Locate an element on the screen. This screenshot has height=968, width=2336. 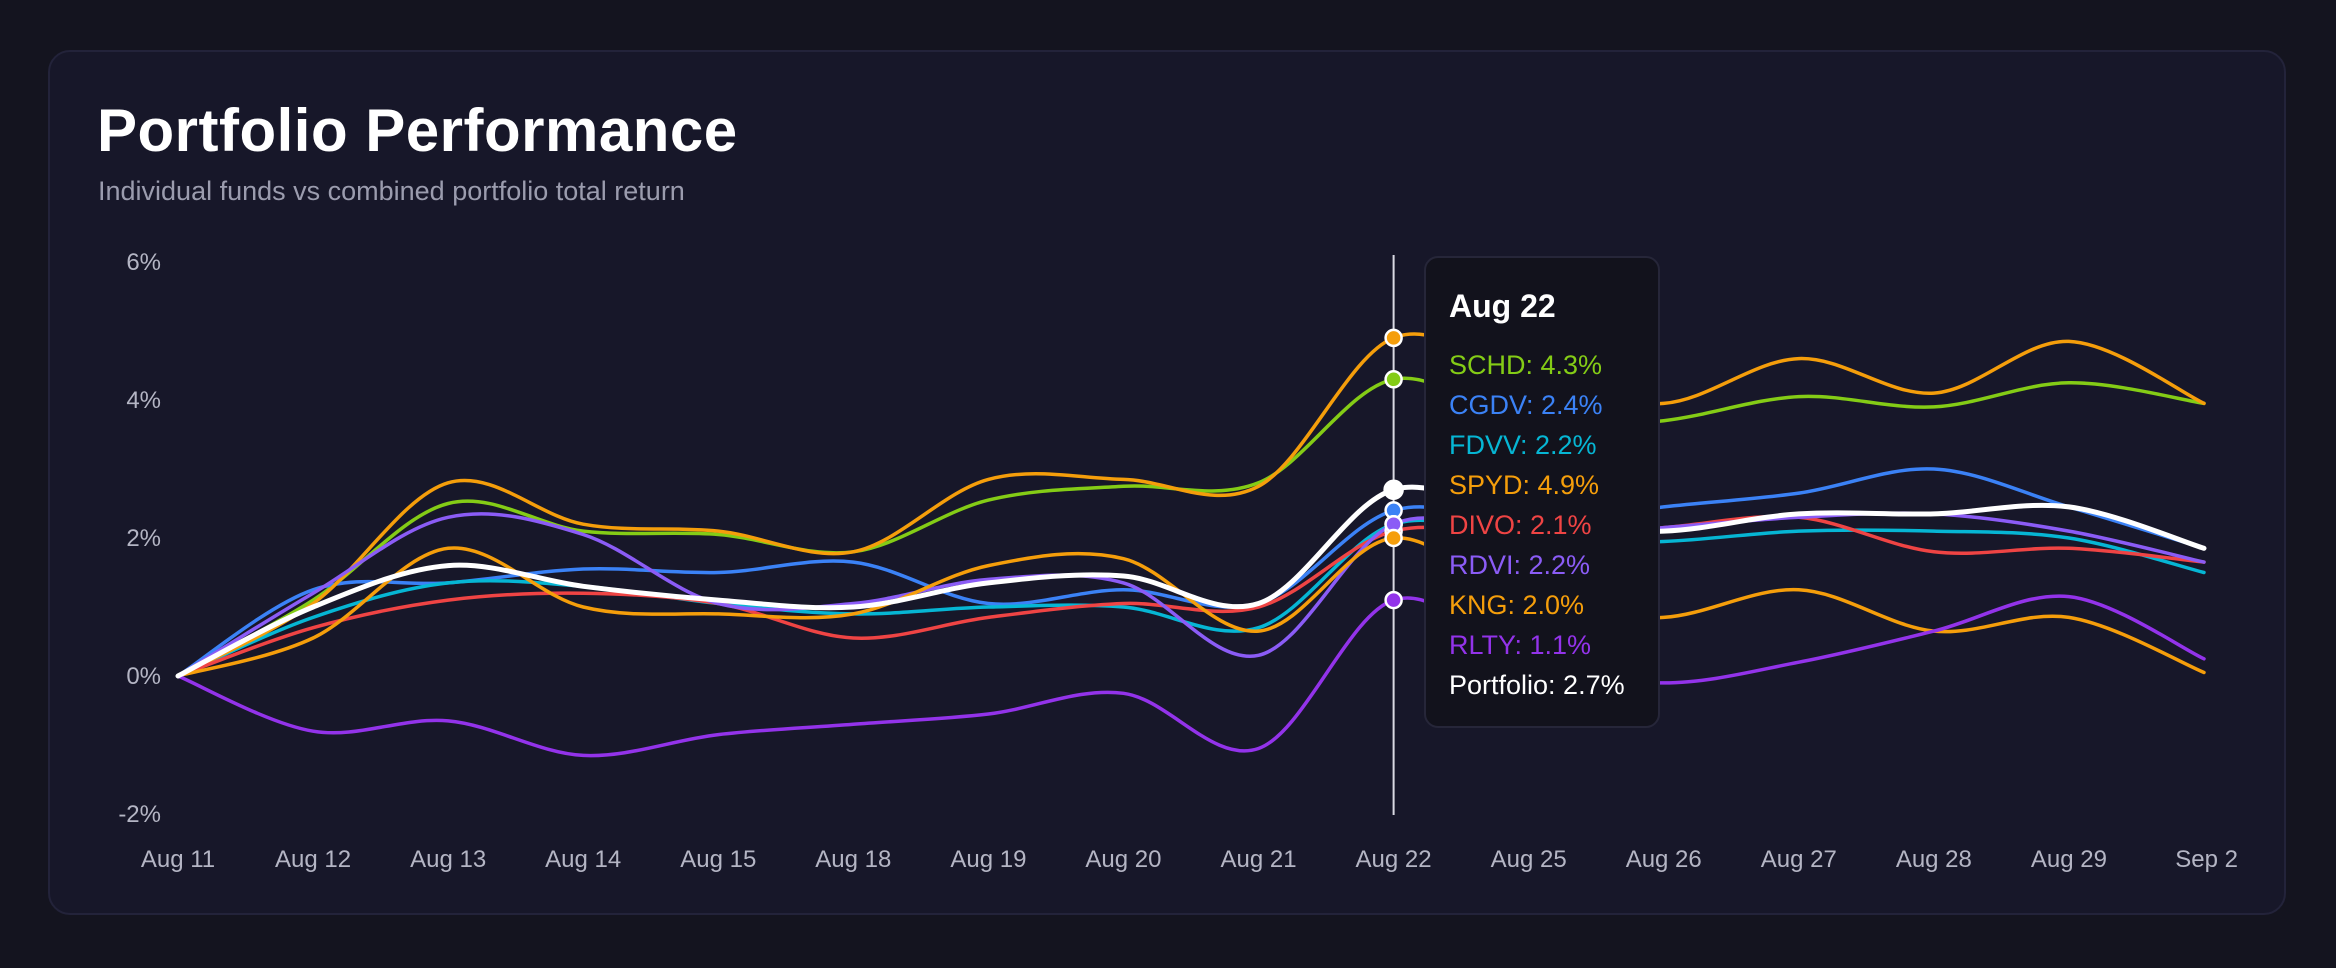
x-tick-label: Sep 2 is located at coordinates (2206, 859).